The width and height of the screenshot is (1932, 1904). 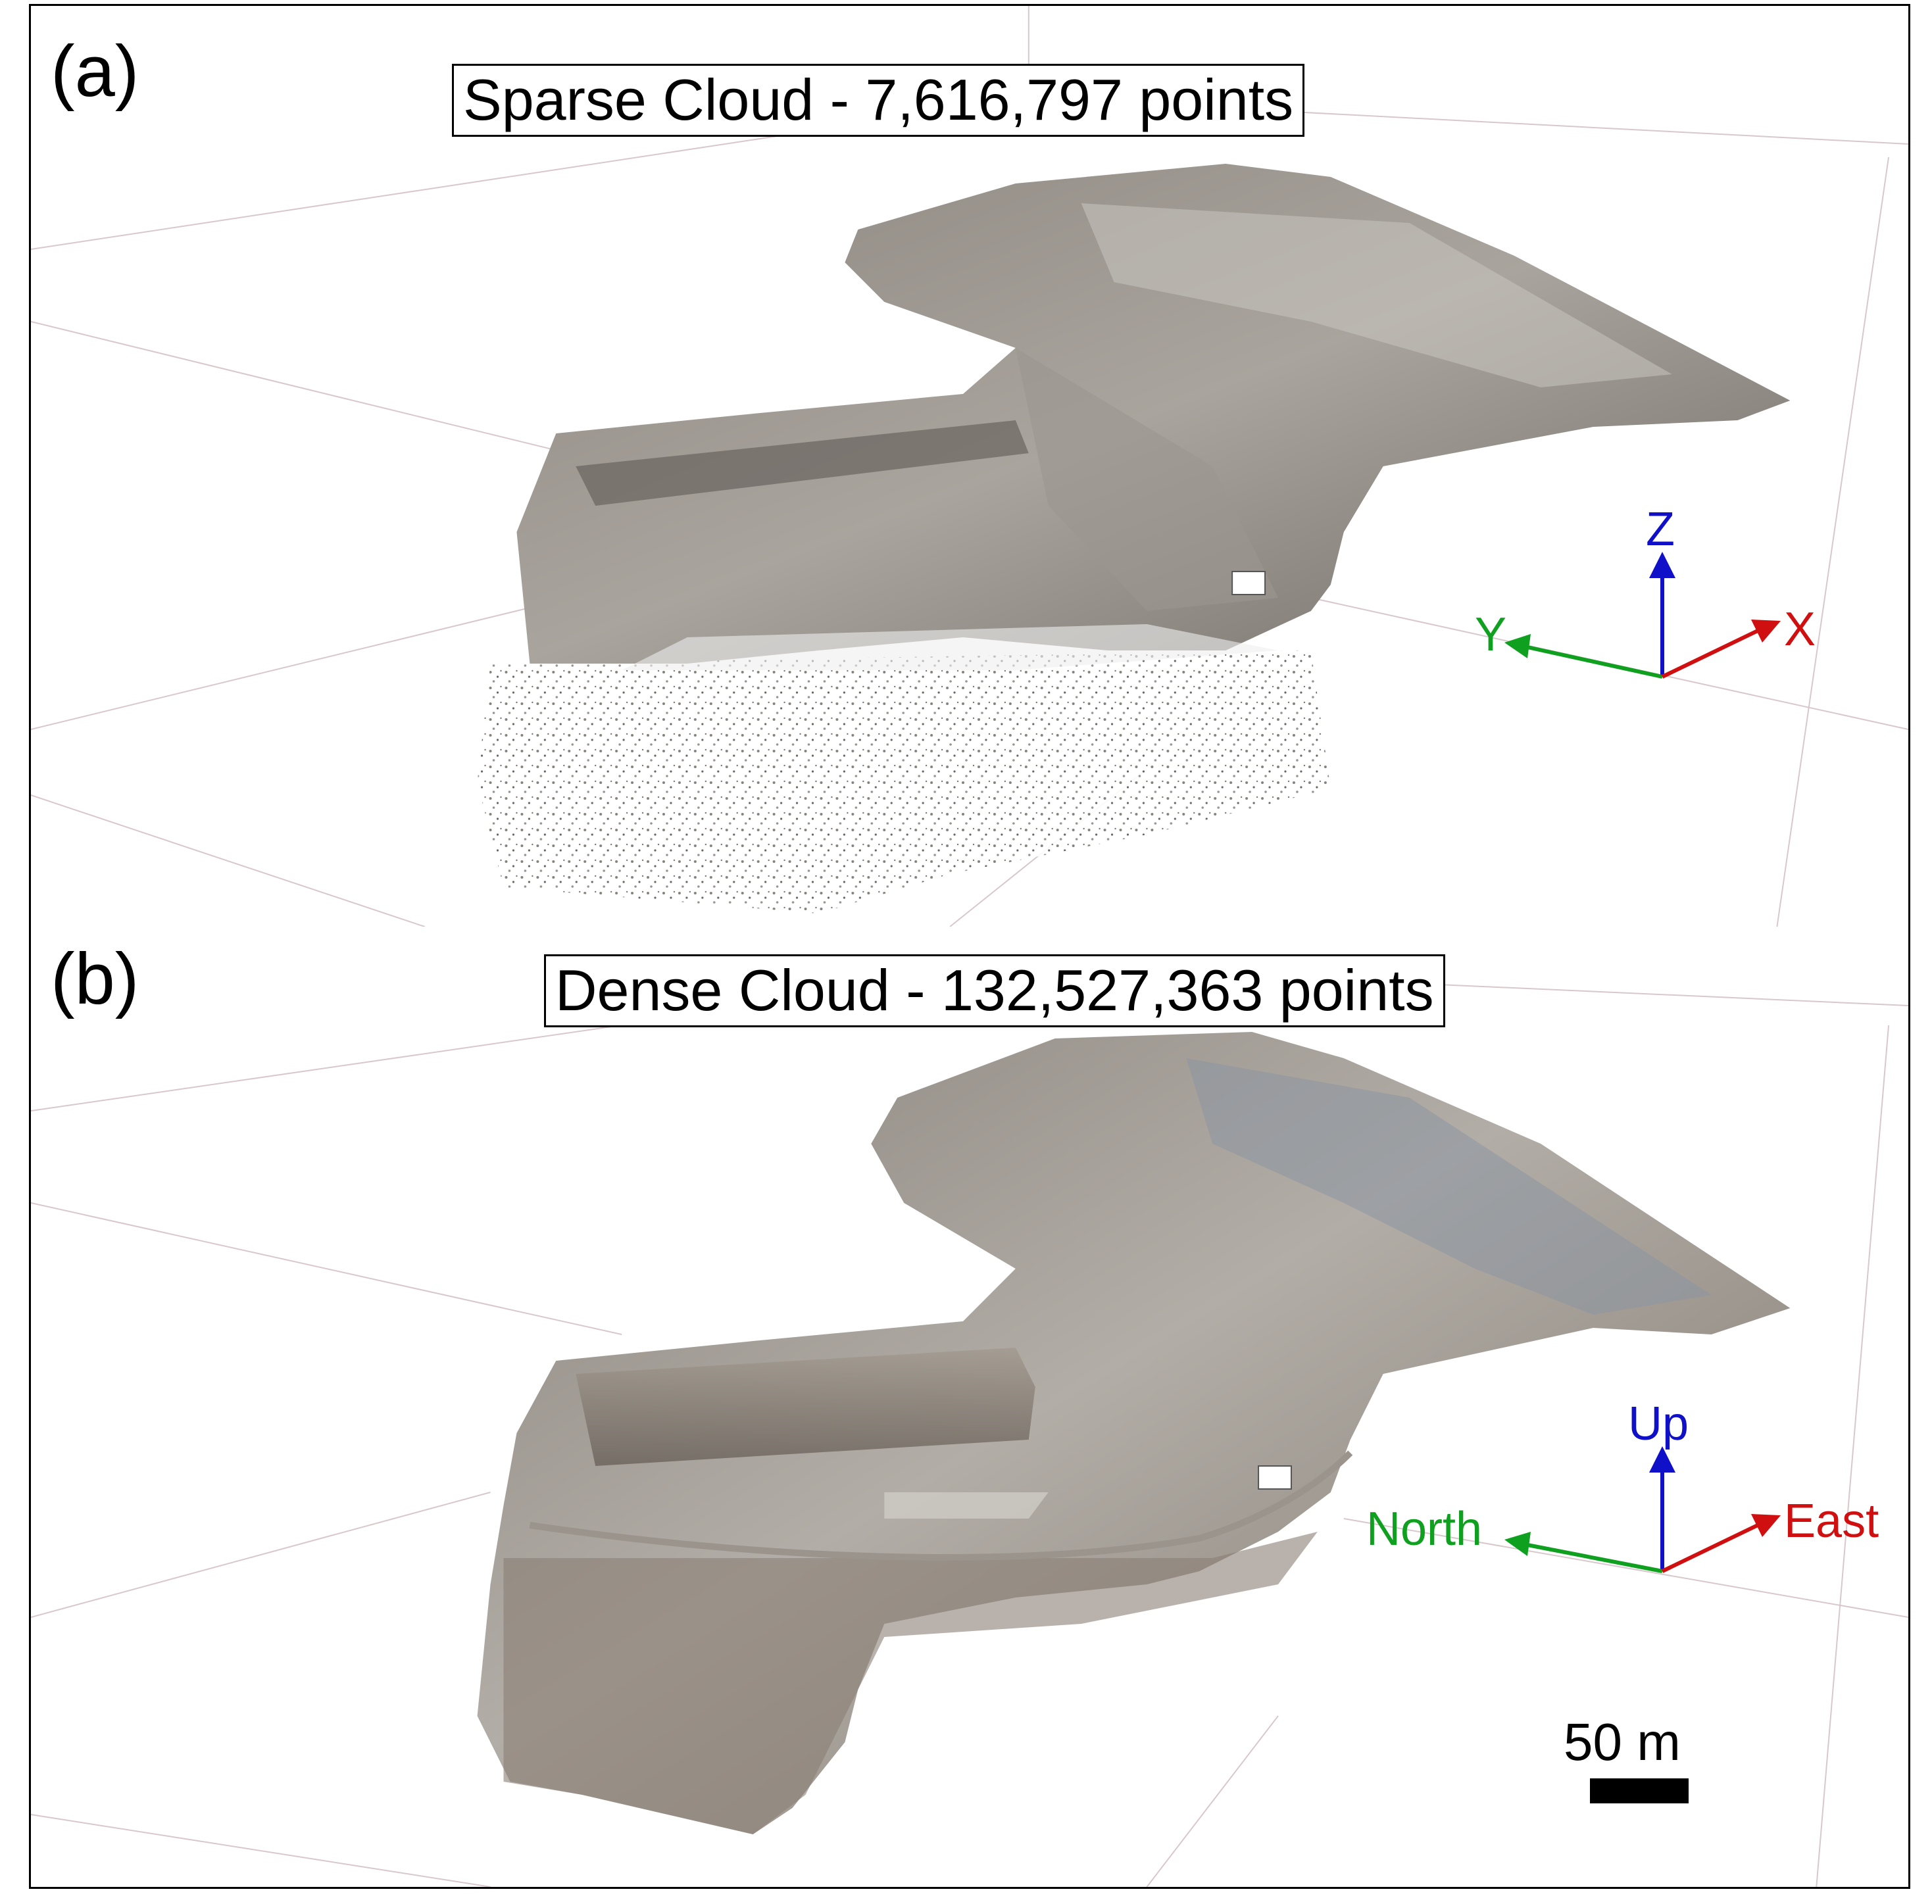 What do you see at coordinates (95, 979) in the screenshot?
I see `panel-letter-b: (b)` at bounding box center [95, 979].